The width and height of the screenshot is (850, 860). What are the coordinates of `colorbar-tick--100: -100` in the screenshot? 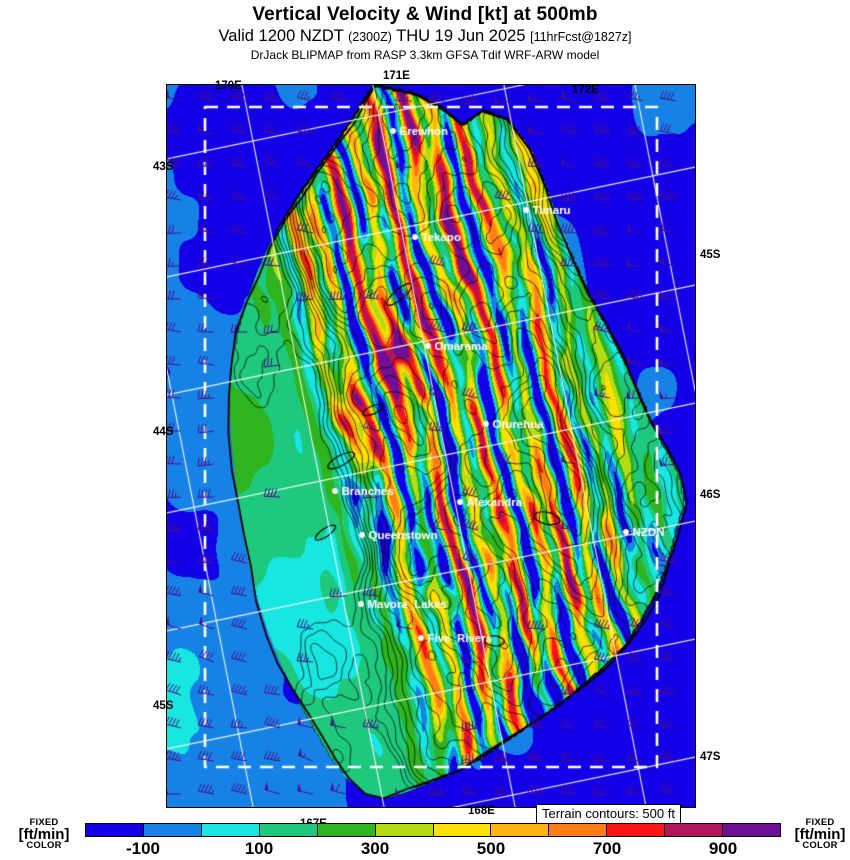 It's located at (142, 848).